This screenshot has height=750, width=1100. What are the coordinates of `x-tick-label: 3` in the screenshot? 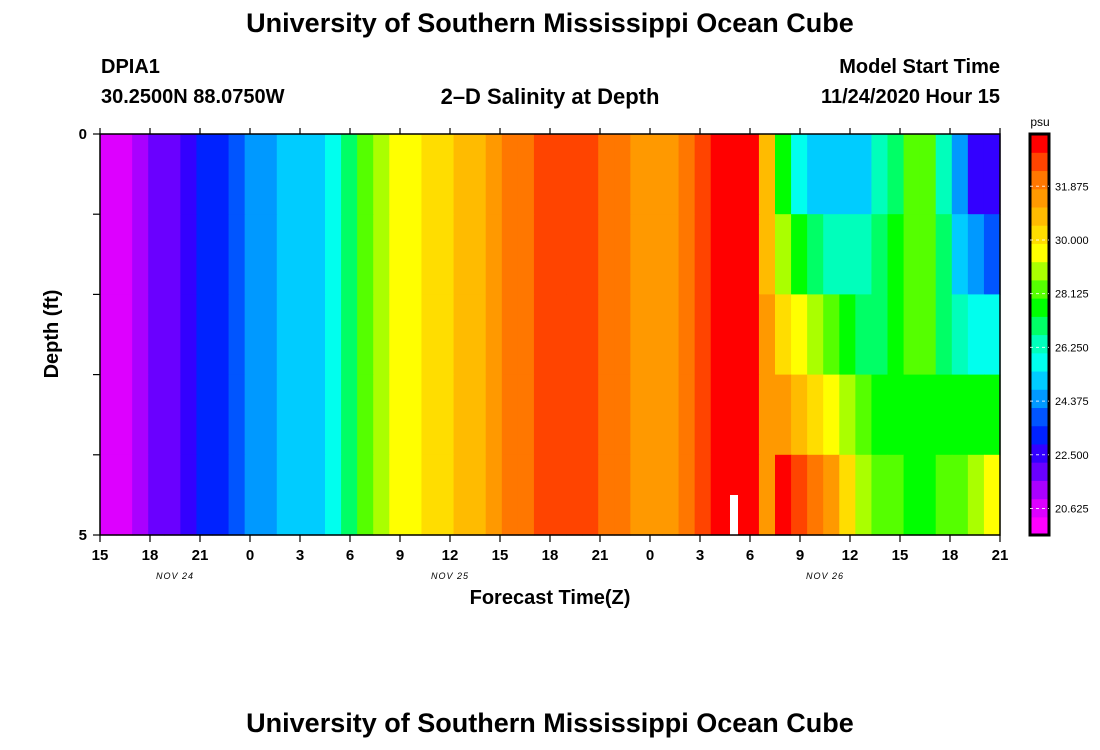 It's located at (700, 555).